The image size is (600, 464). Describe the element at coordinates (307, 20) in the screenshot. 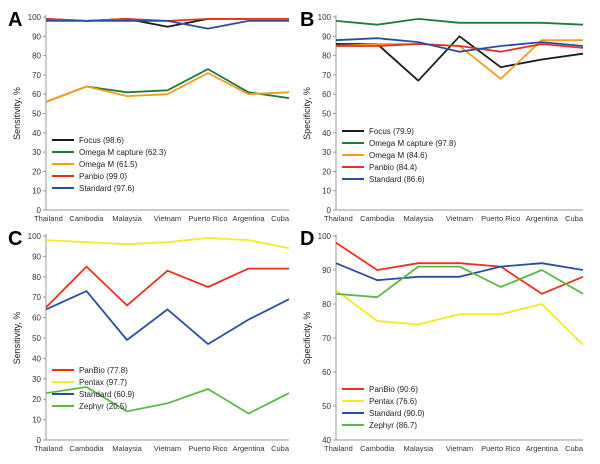

I see `panel-label: B` at that location.